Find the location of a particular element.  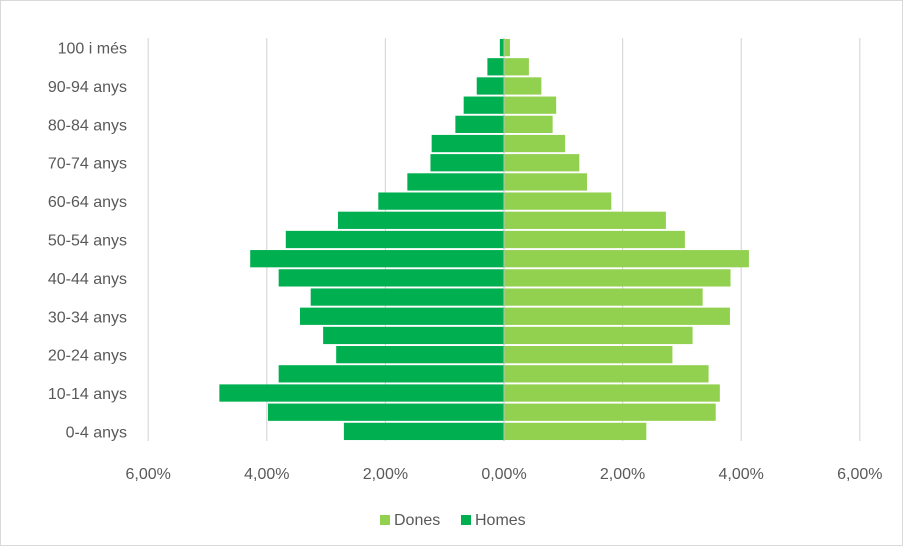

x-tick-label: 0,00% is located at coordinates (503, 474).